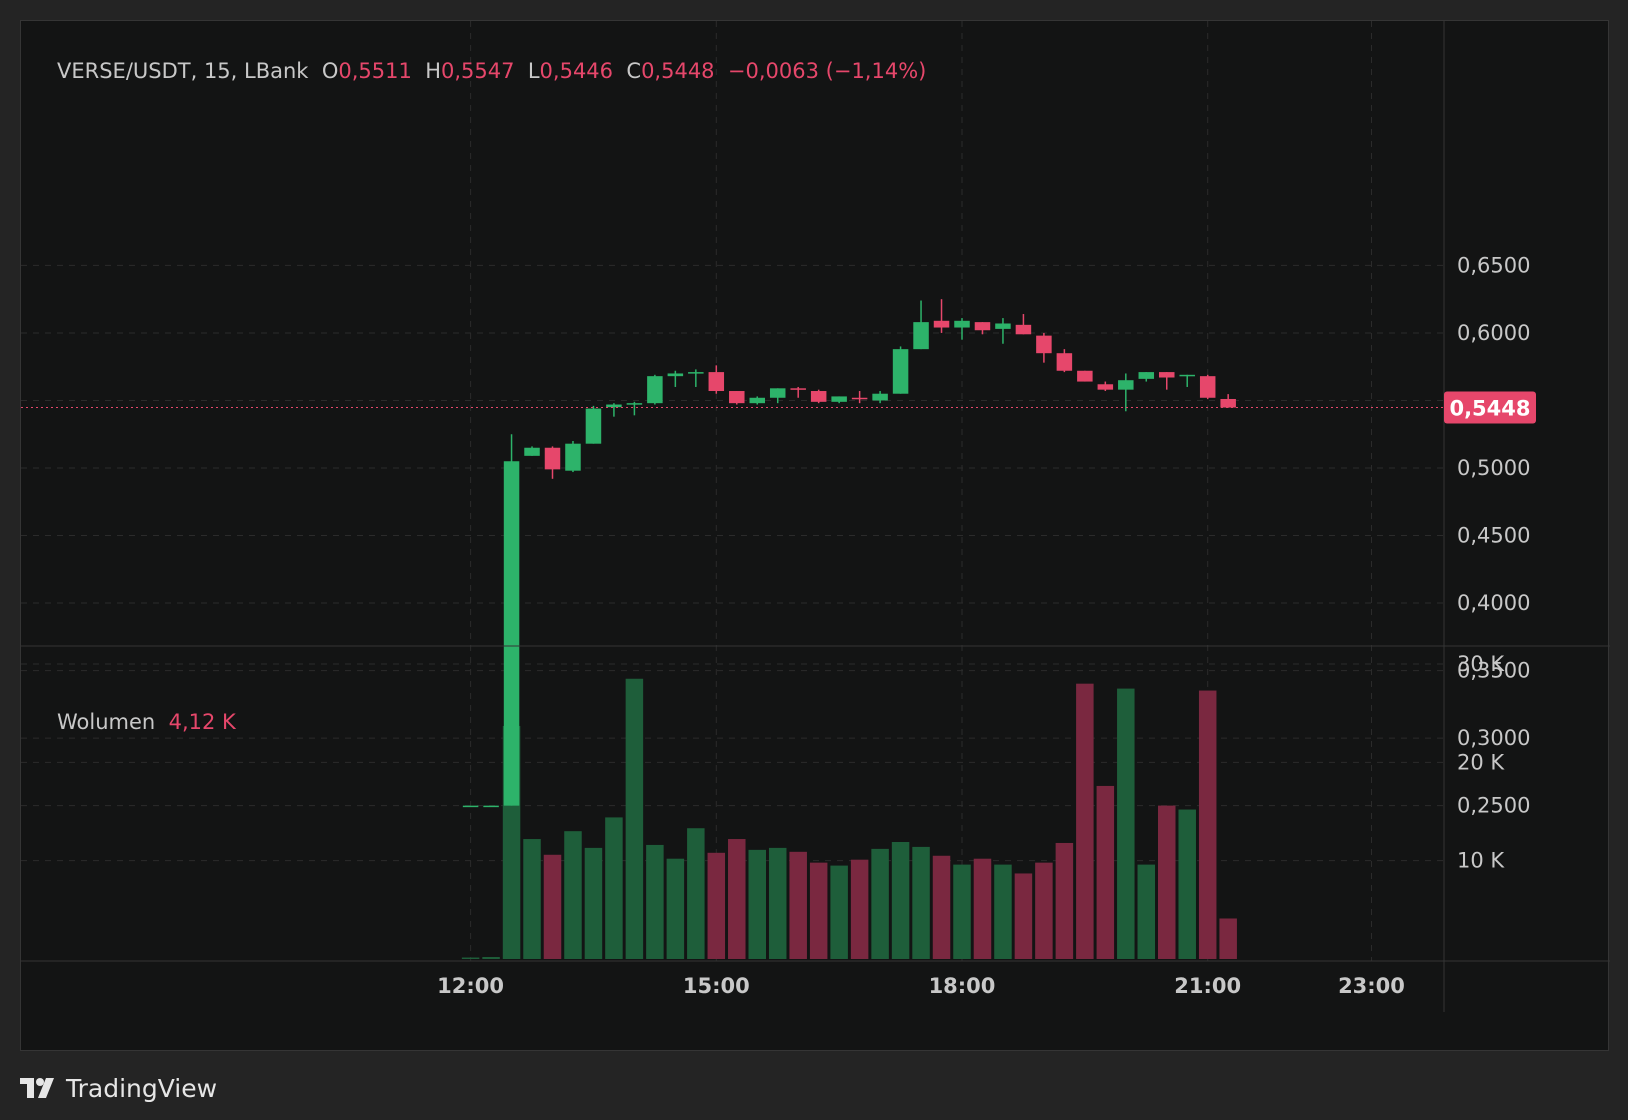  I want to click on price-tick-label: 0,4500, so click(1493, 536).